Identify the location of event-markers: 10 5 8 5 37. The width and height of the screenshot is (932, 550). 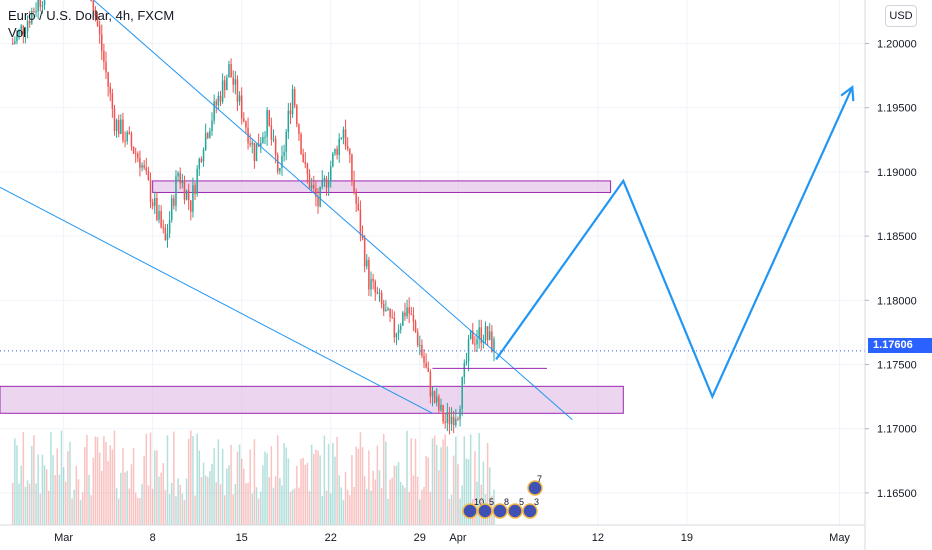
(502, 496).